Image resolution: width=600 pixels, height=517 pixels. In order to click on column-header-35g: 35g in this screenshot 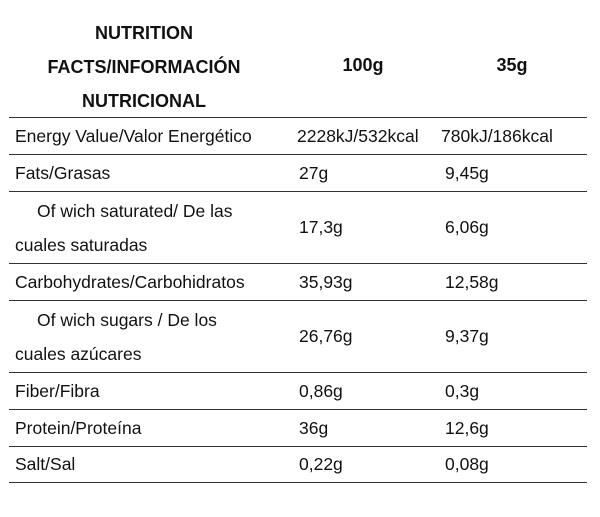, I will do `click(512, 65)`.